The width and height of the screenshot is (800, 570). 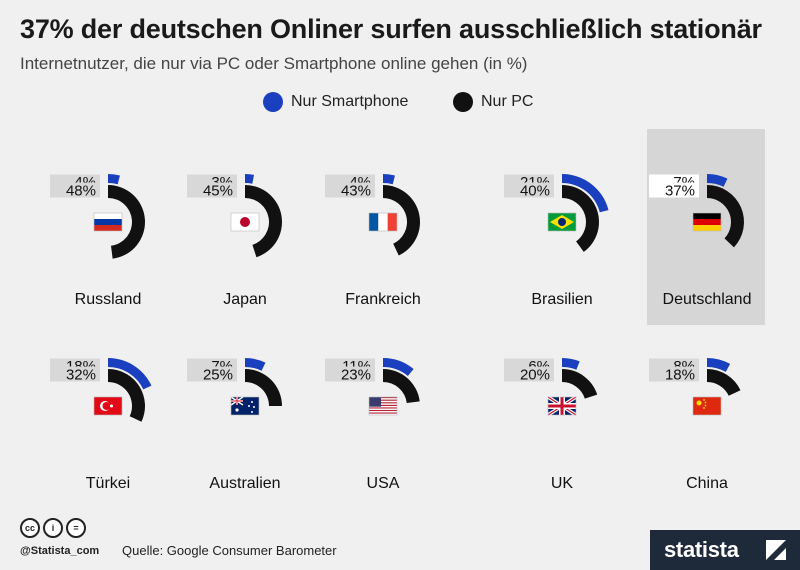 What do you see at coordinates (680, 375) in the screenshot?
I see `value-label-pc: 18%` at bounding box center [680, 375].